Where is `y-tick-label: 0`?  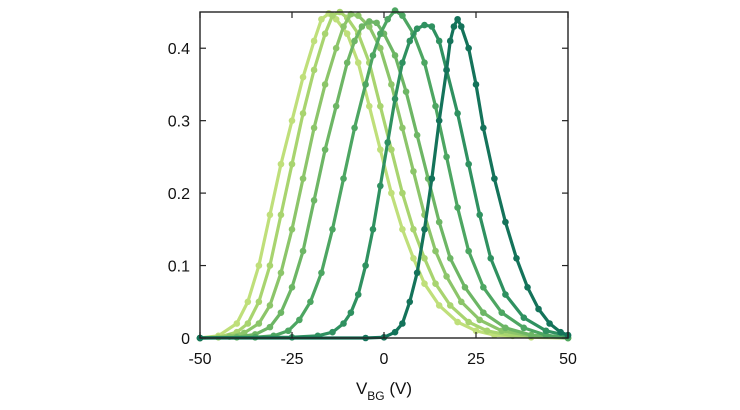 y-tick-label: 0 is located at coordinates (185, 339).